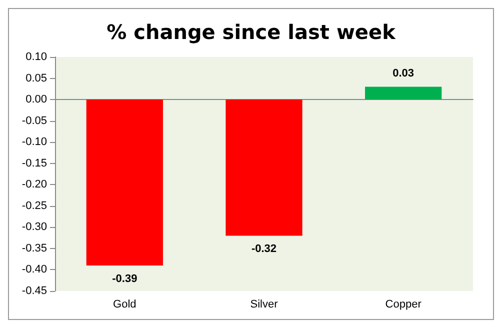 The image size is (502, 328). I want to click on y-tick-label: 0.10, so click(36, 57).